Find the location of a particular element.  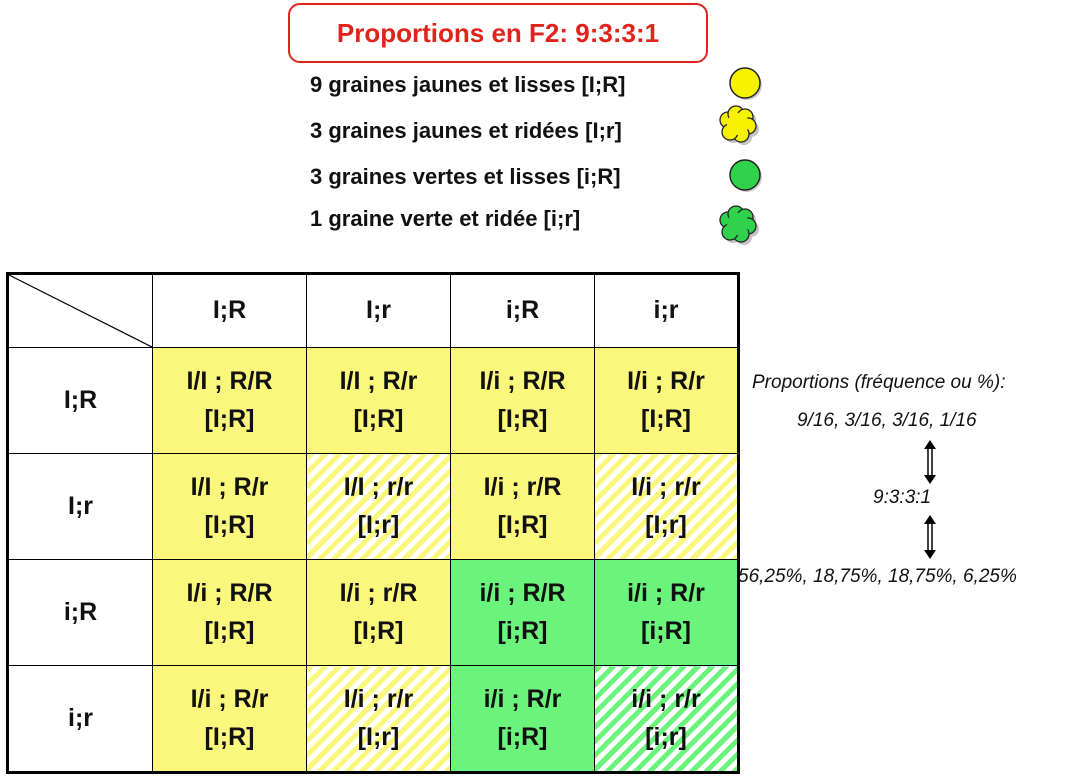

row-header: i;R is located at coordinates (80, 612).